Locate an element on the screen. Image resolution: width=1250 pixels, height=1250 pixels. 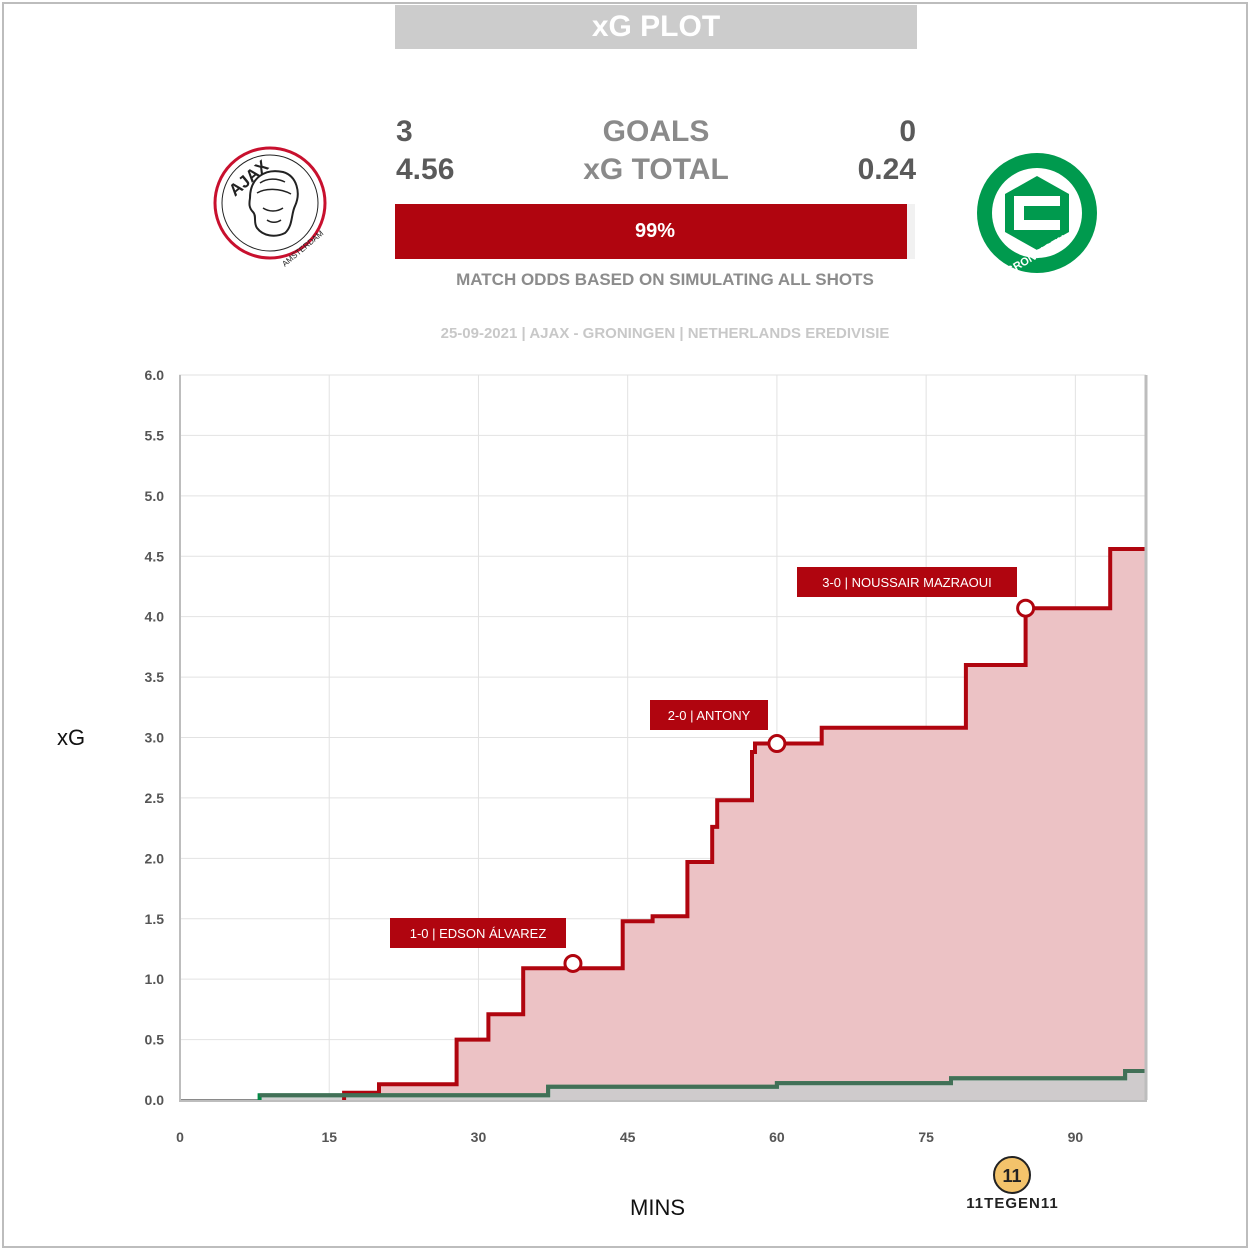
goal-annotation-label: 1-0 | EDSON ÁLVAREZ is located at coordinates (478, 933).